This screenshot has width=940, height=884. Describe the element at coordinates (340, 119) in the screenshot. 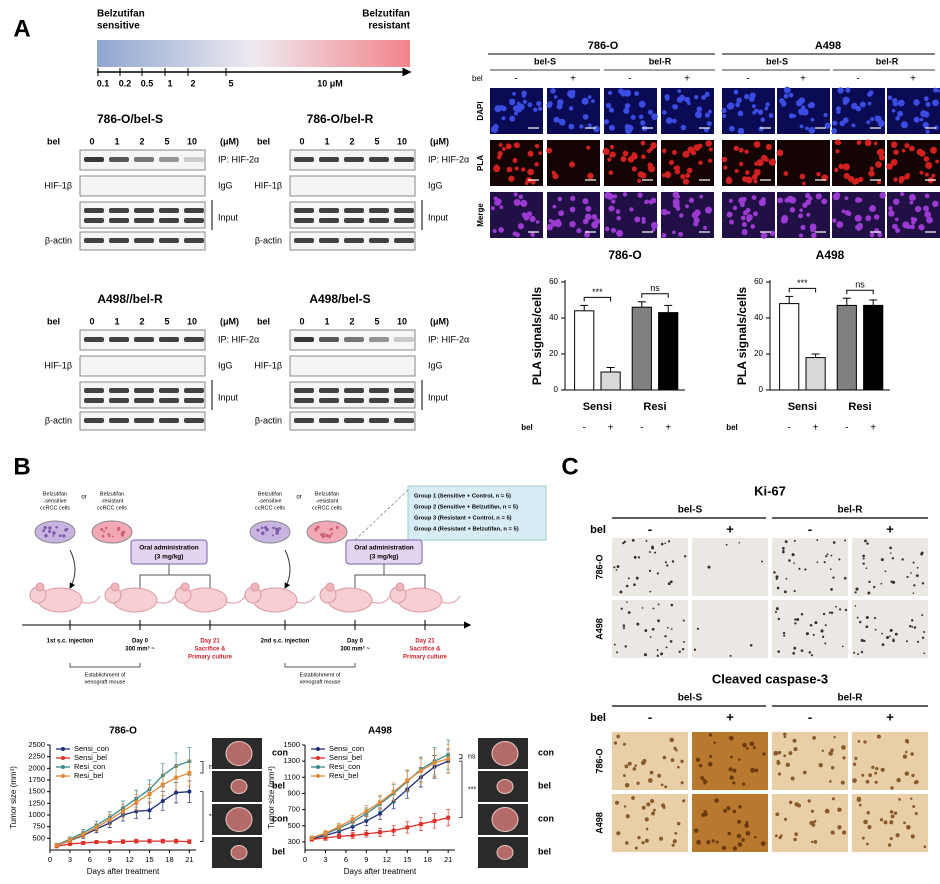

I see `blot-title: 786-O/bel-R` at that location.